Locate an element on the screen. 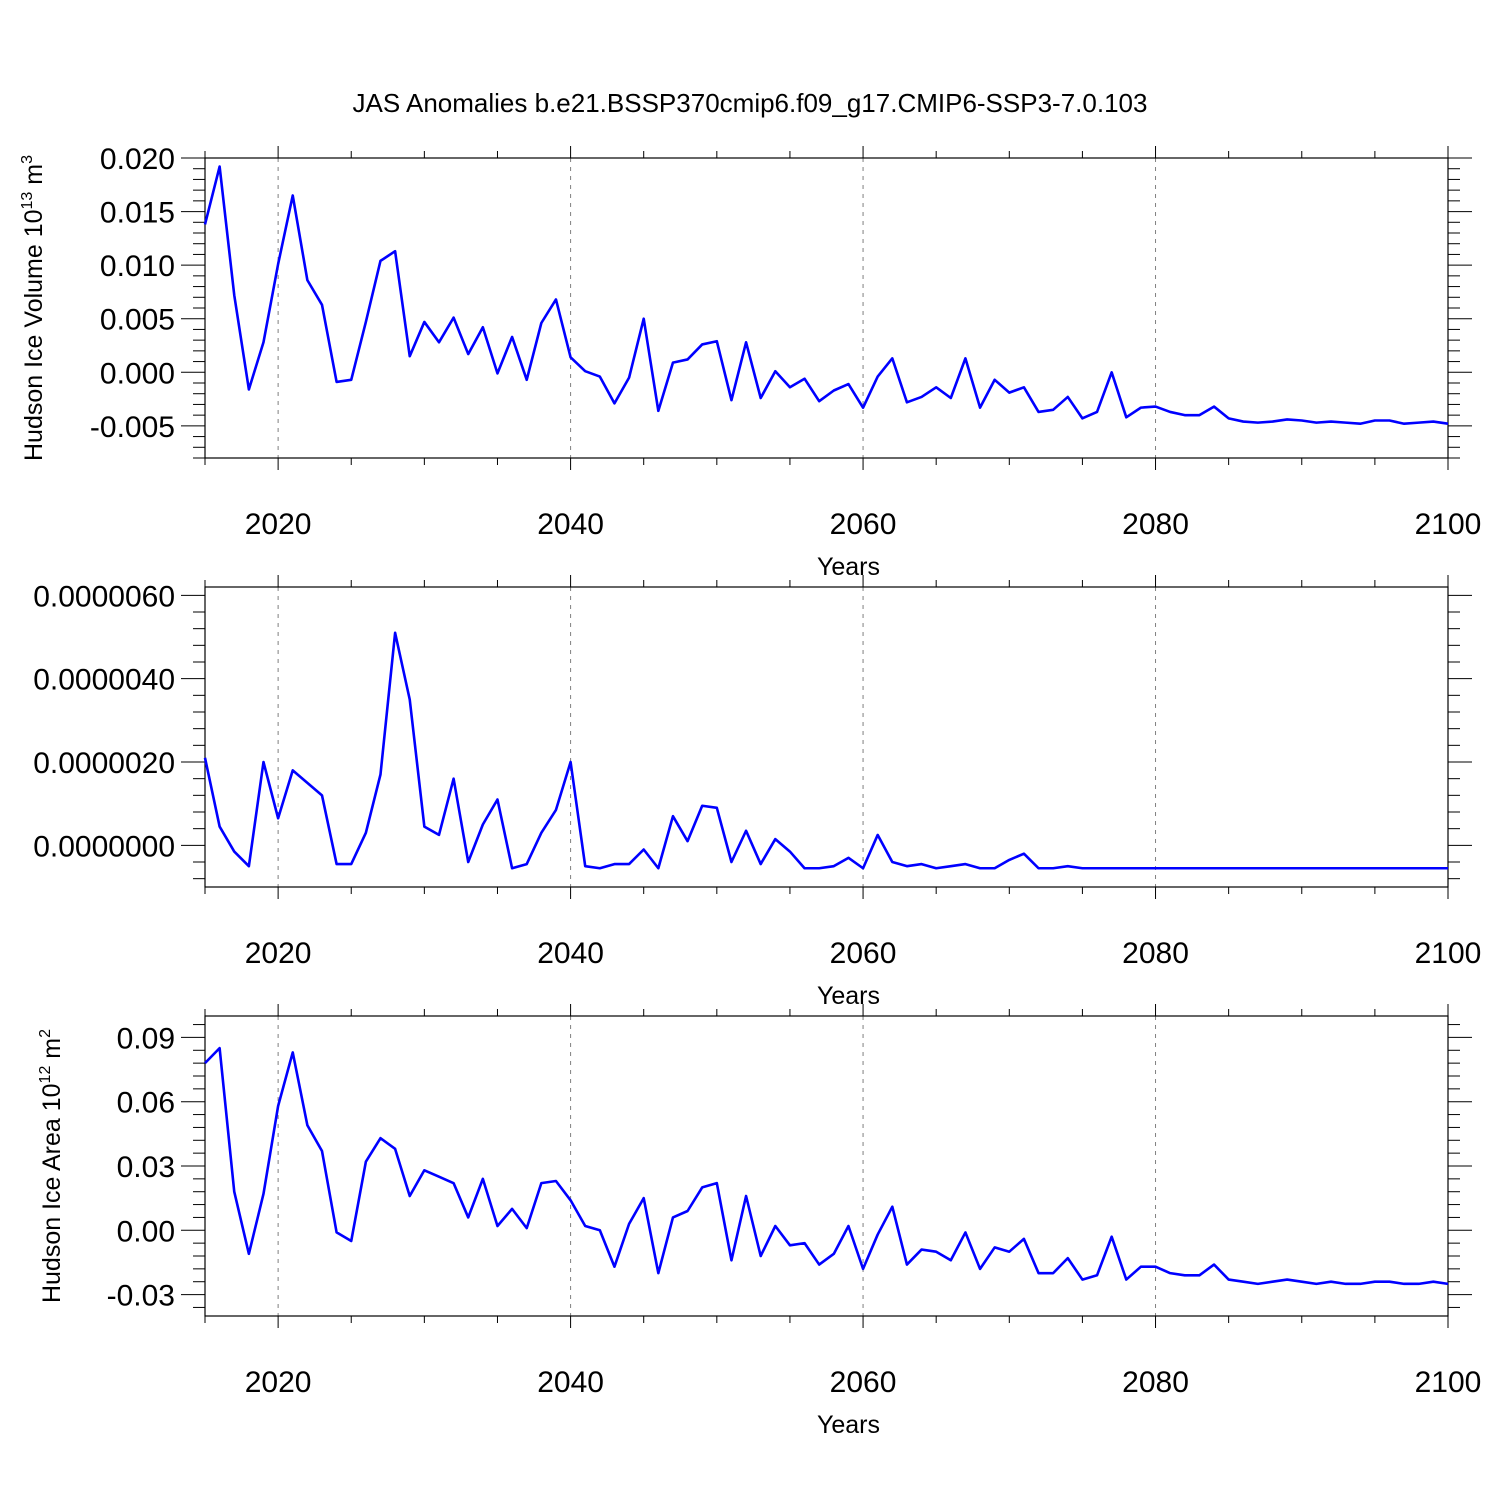 This screenshot has height=1500, width=1500. y-tick-label: 0.000 is located at coordinates (137, 373).